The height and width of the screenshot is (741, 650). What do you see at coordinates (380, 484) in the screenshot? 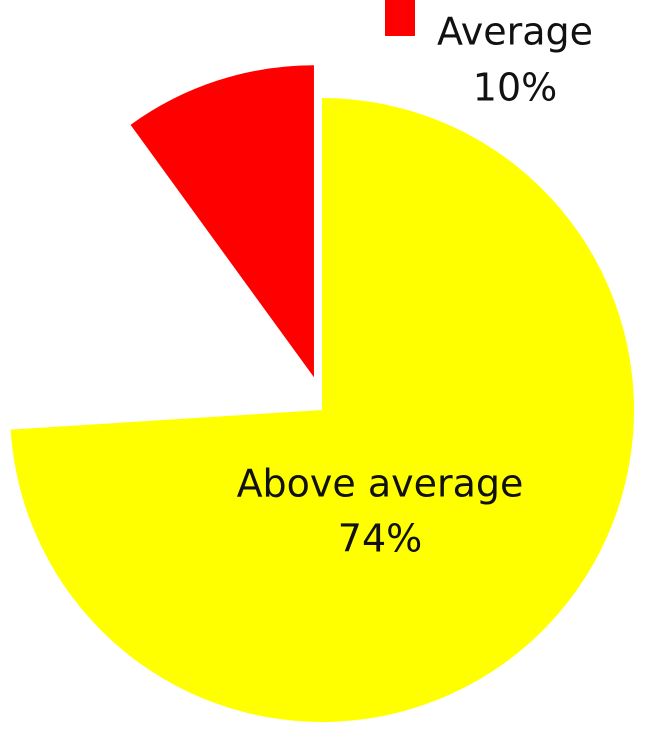
I see `slice-label: Above average` at bounding box center [380, 484].